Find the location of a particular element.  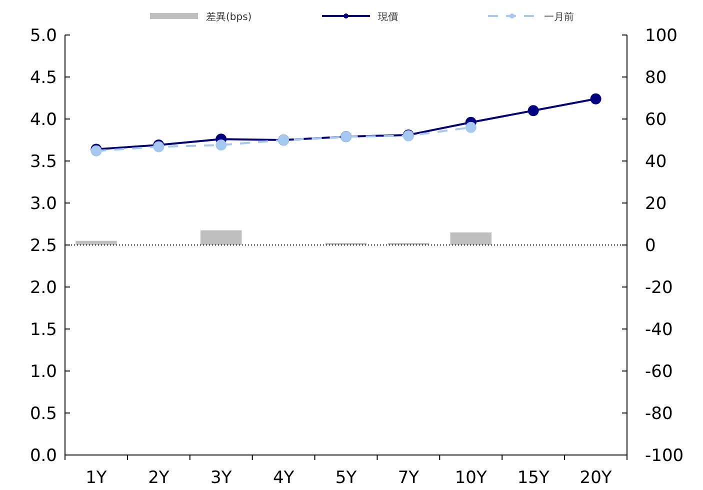

y-tick-label: 1.5 is located at coordinates (43, 330).